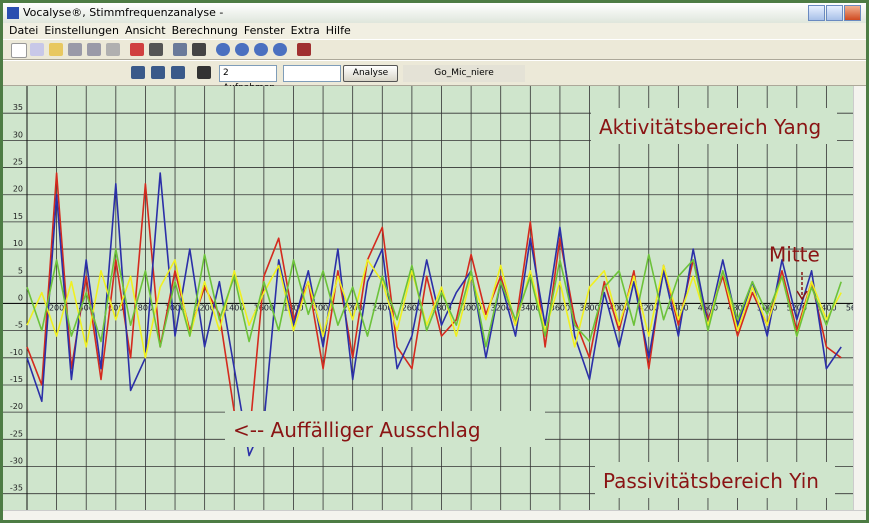 Image resolution: width=869 pixels, height=523 pixels. What do you see at coordinates (708, 307) in the screenshot?
I see `x-tick-label: 4600` at bounding box center [708, 307].